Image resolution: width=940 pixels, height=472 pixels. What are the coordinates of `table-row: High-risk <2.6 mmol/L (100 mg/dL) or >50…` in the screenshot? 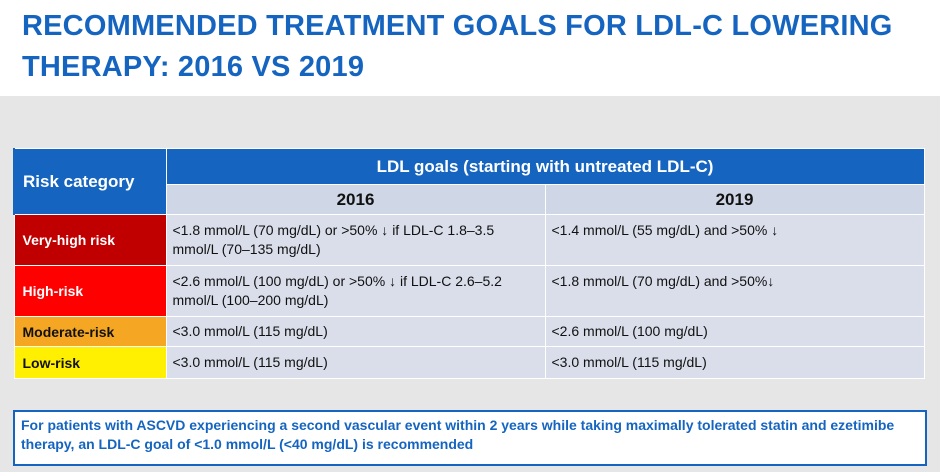 It's located at (469, 291).